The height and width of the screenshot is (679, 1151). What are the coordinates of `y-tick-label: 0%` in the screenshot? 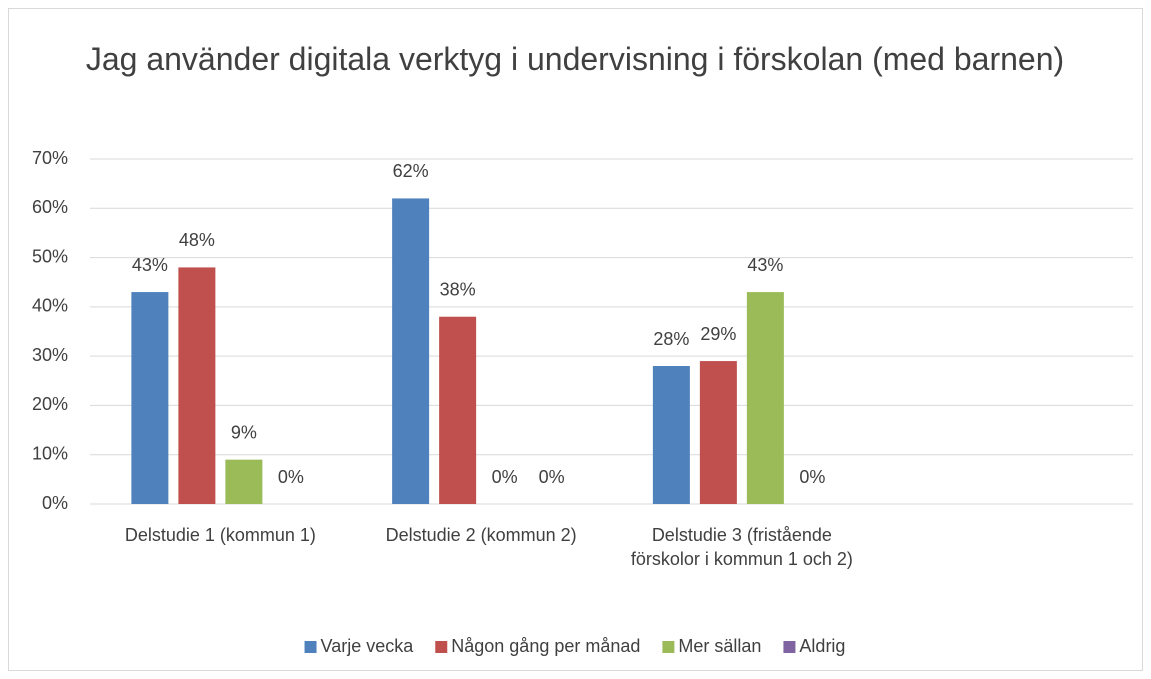 It's located at (55, 503).